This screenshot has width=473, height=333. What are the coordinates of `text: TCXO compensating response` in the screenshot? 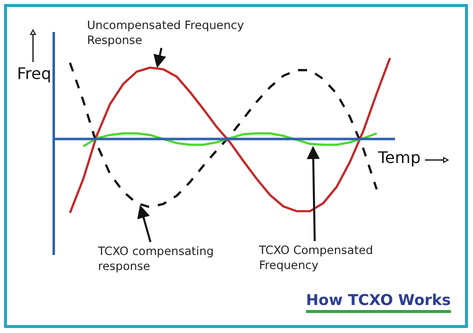 It's located at (155, 258).